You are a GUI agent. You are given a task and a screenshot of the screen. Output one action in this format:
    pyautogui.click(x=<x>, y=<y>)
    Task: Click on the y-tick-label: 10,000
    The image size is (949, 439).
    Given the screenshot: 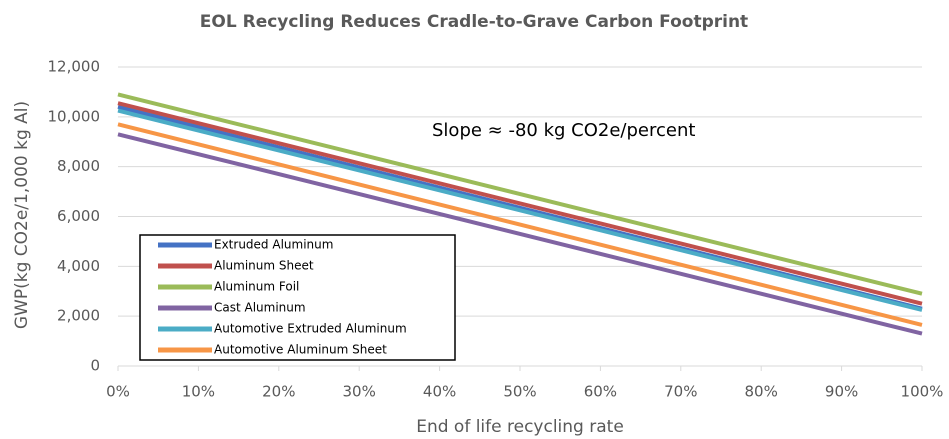 What is the action you would take?
    pyautogui.click(x=74, y=116)
    